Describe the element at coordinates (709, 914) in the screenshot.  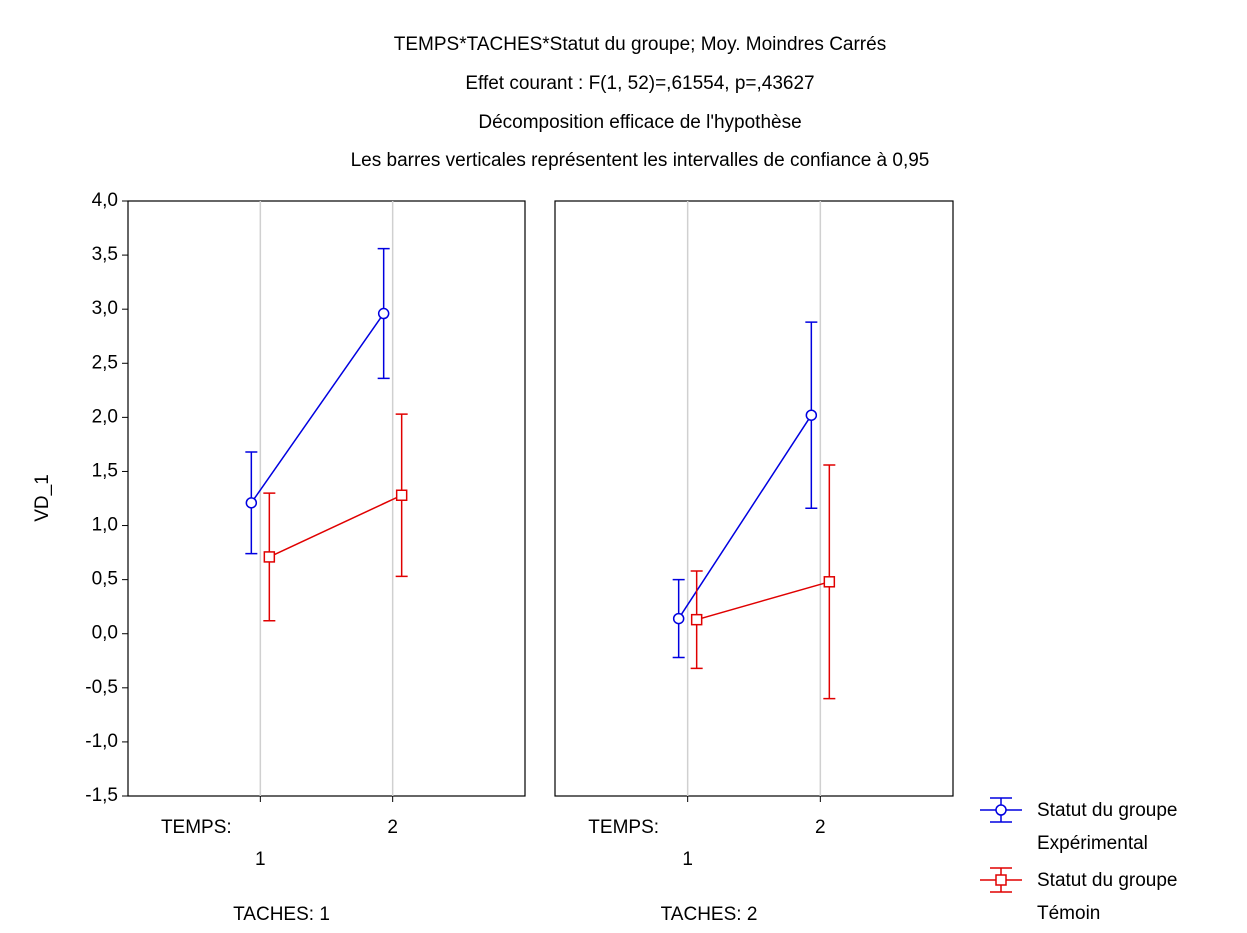
I see `panel-title: TACHES: 2` at that location.